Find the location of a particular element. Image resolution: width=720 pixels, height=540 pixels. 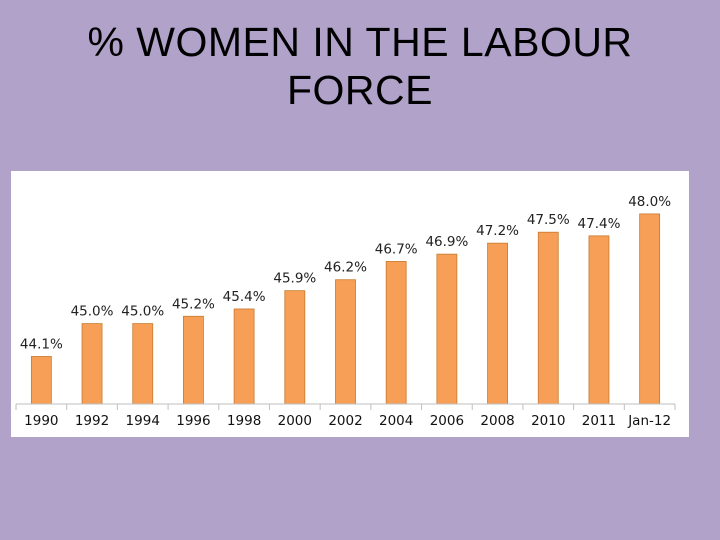

data-label-2011: 47.4% is located at coordinates (599, 224).